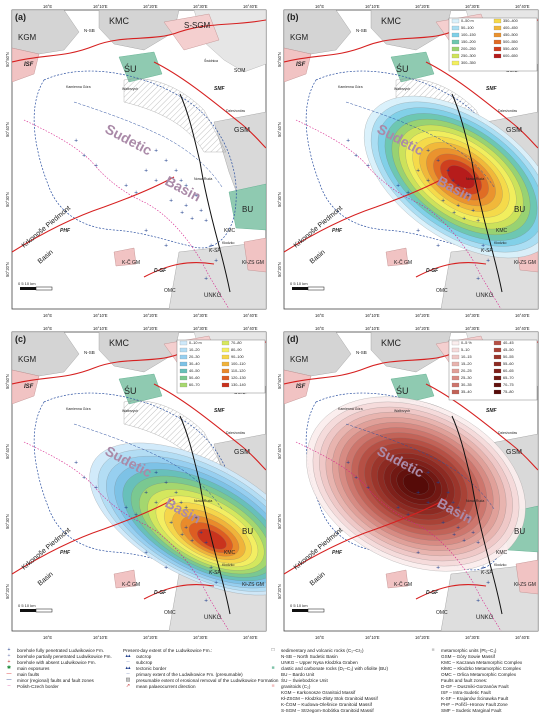 The height and width of the screenshot is (727, 550). What do you see at coordinates (126, 536) in the screenshot?
I see `polish-czech-border` at bounding box center [126, 536].